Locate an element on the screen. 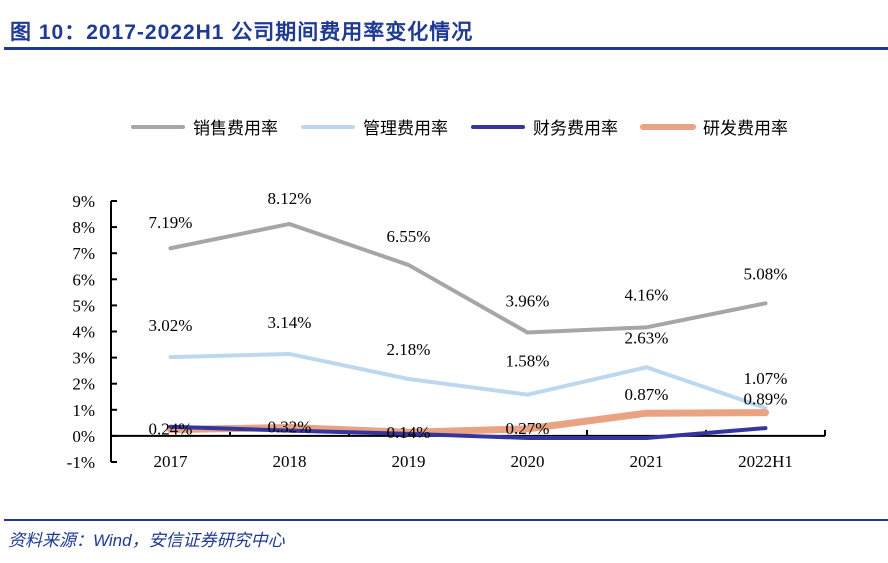 The image size is (888, 563). y-tick-label: 1% is located at coordinates (83, 410).